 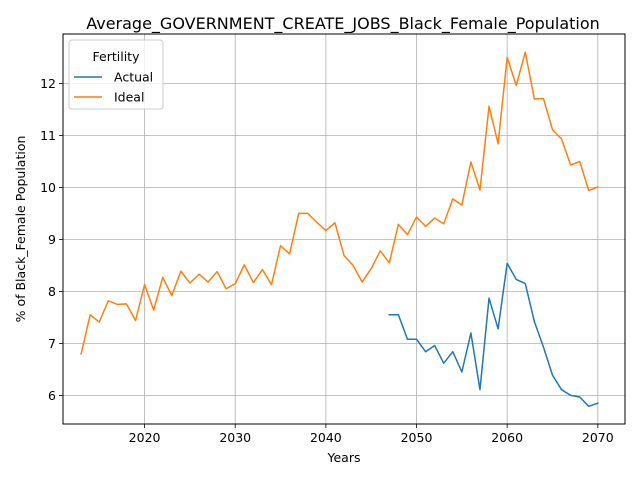 What do you see at coordinates (20, 229) in the screenshot?
I see `y-axis-title: % of Black_Female Population` at bounding box center [20, 229].